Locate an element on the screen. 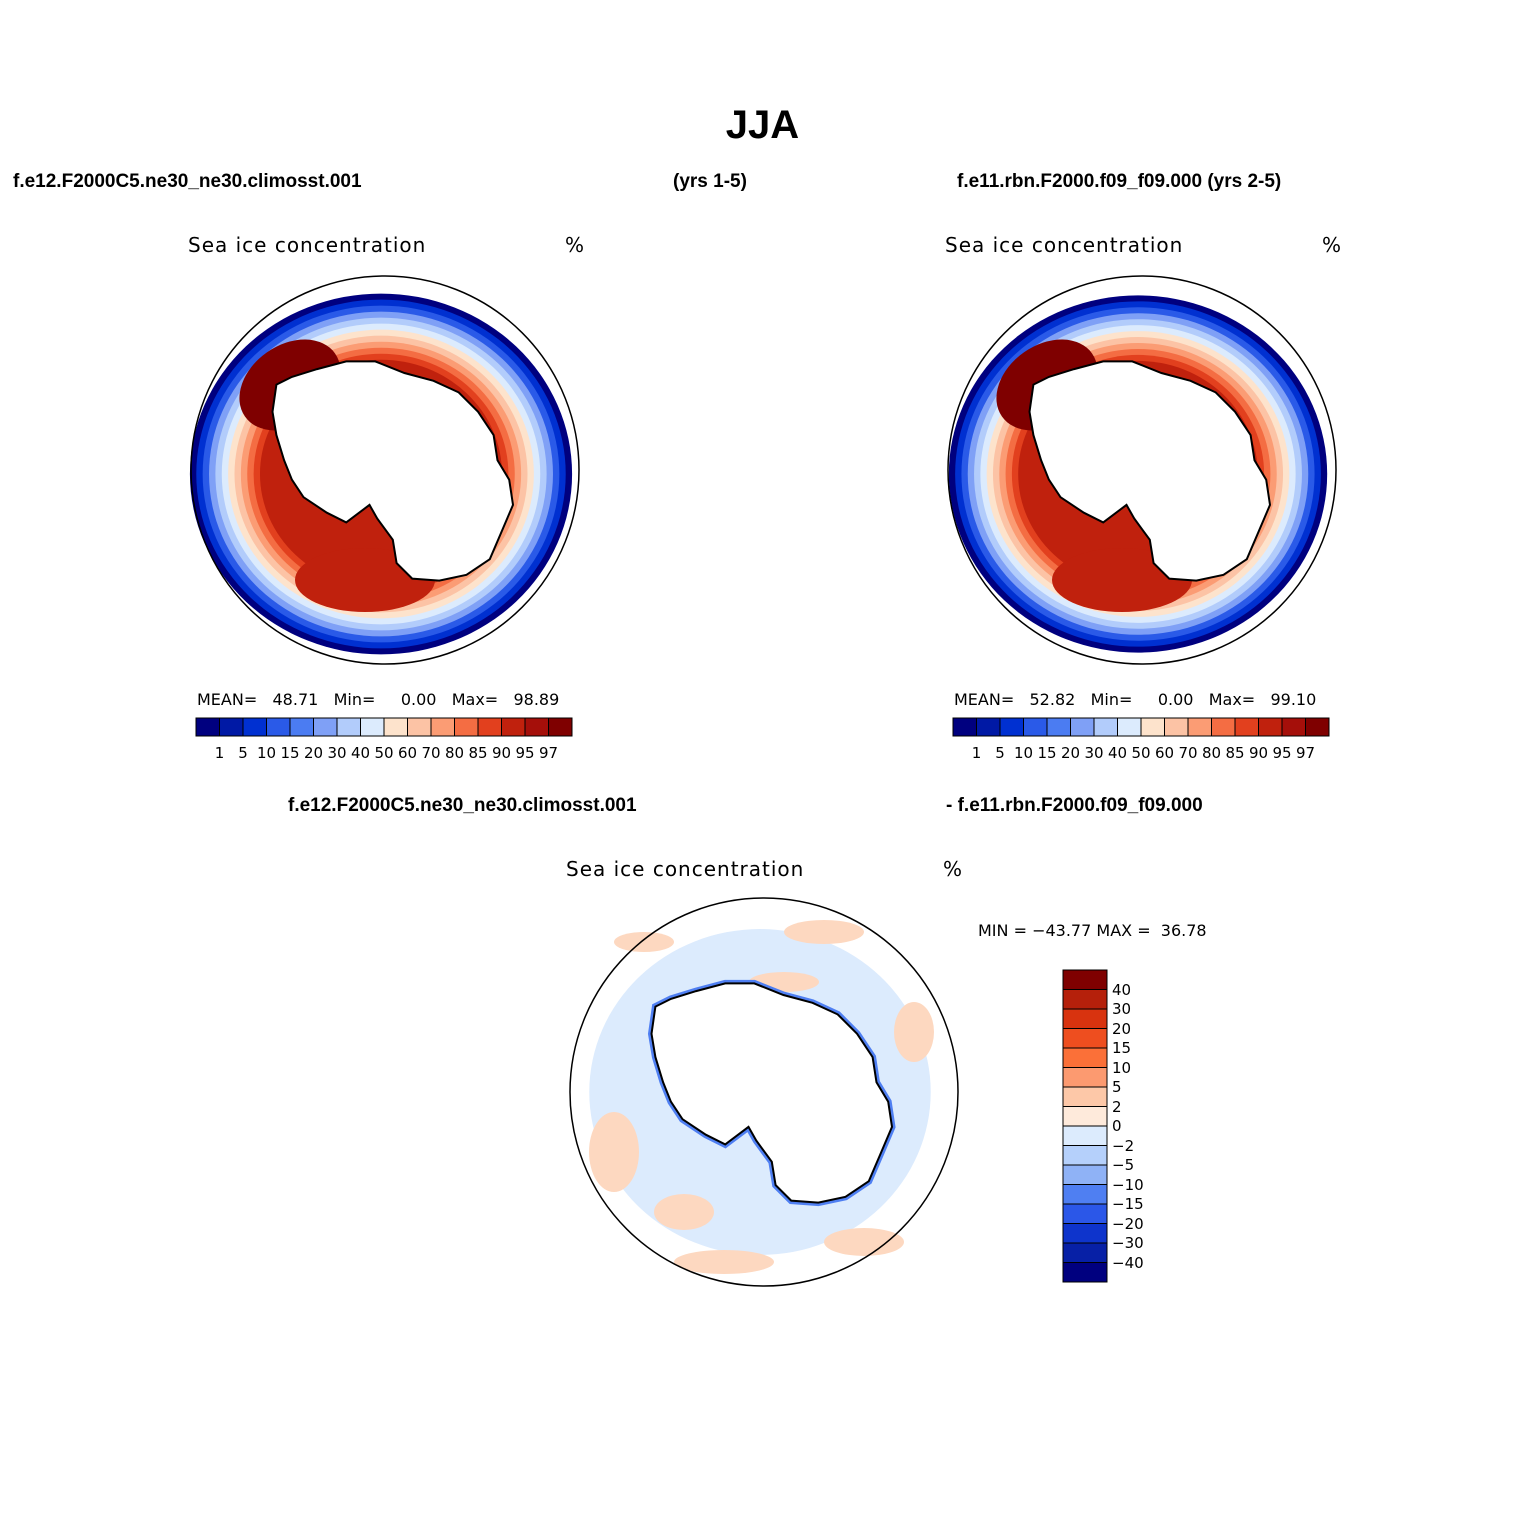 This screenshot has width=1525, height=1525. colorbar-tick-label: −40 is located at coordinates (1128, 1262).